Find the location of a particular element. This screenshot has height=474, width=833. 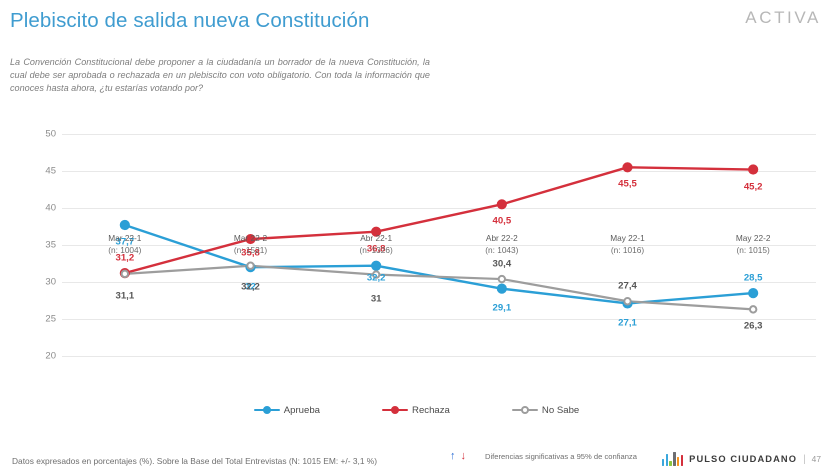

data-label: 31,2 is located at coordinates (125, 258).